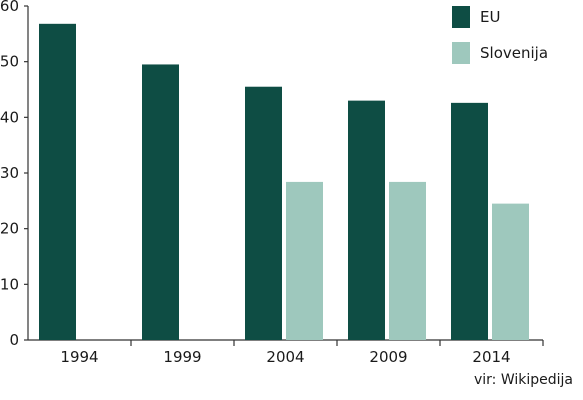 The image size is (583, 400). What do you see at coordinates (407, 260) in the screenshot?
I see `bar-slovenija-2009` at bounding box center [407, 260].